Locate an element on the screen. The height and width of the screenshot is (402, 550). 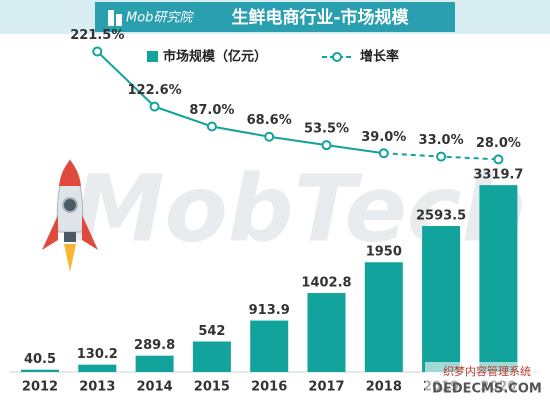
chart-title: 生鲜电商行业-市场规模 is located at coordinates (320, 17).